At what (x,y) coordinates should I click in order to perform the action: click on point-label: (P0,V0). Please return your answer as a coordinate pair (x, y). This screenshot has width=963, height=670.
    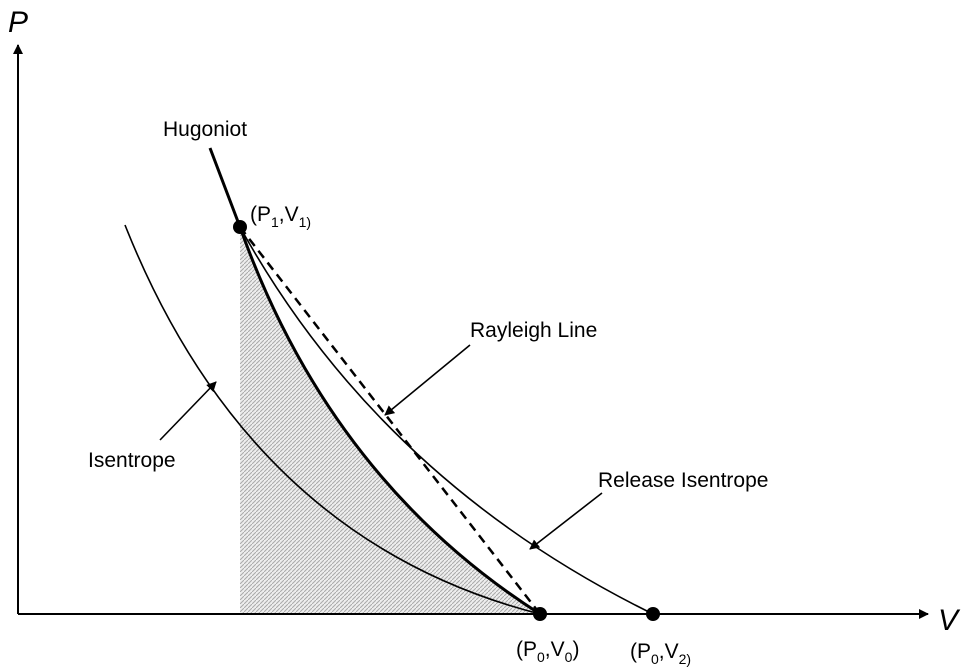
    Looking at the image, I should click on (547, 651).